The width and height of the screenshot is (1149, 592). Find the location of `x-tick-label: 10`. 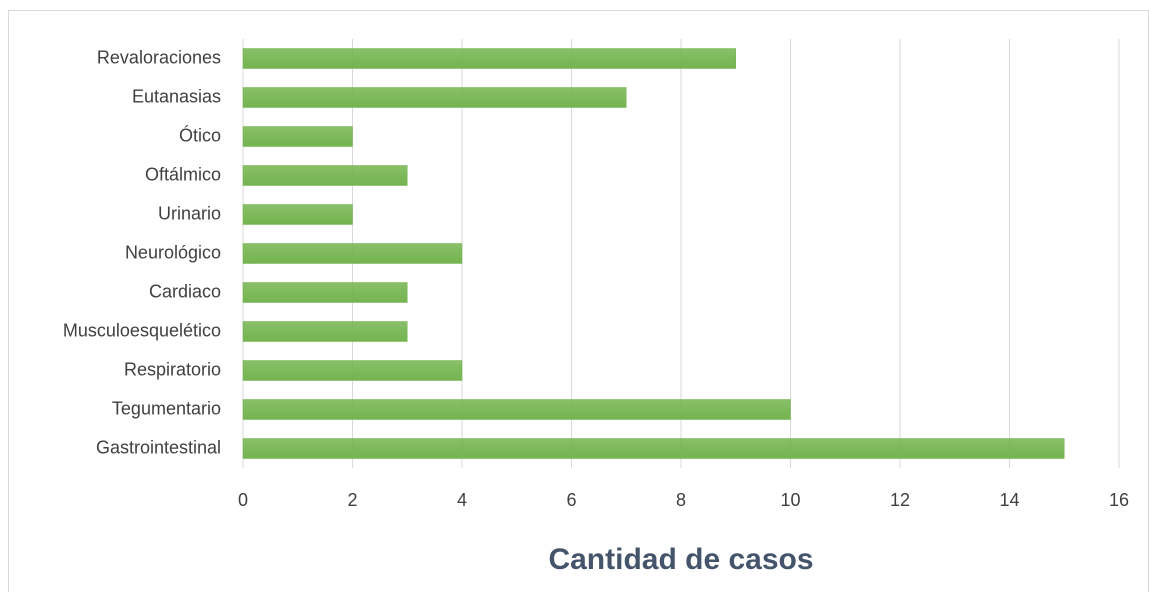

x-tick-label: 10 is located at coordinates (790, 500).